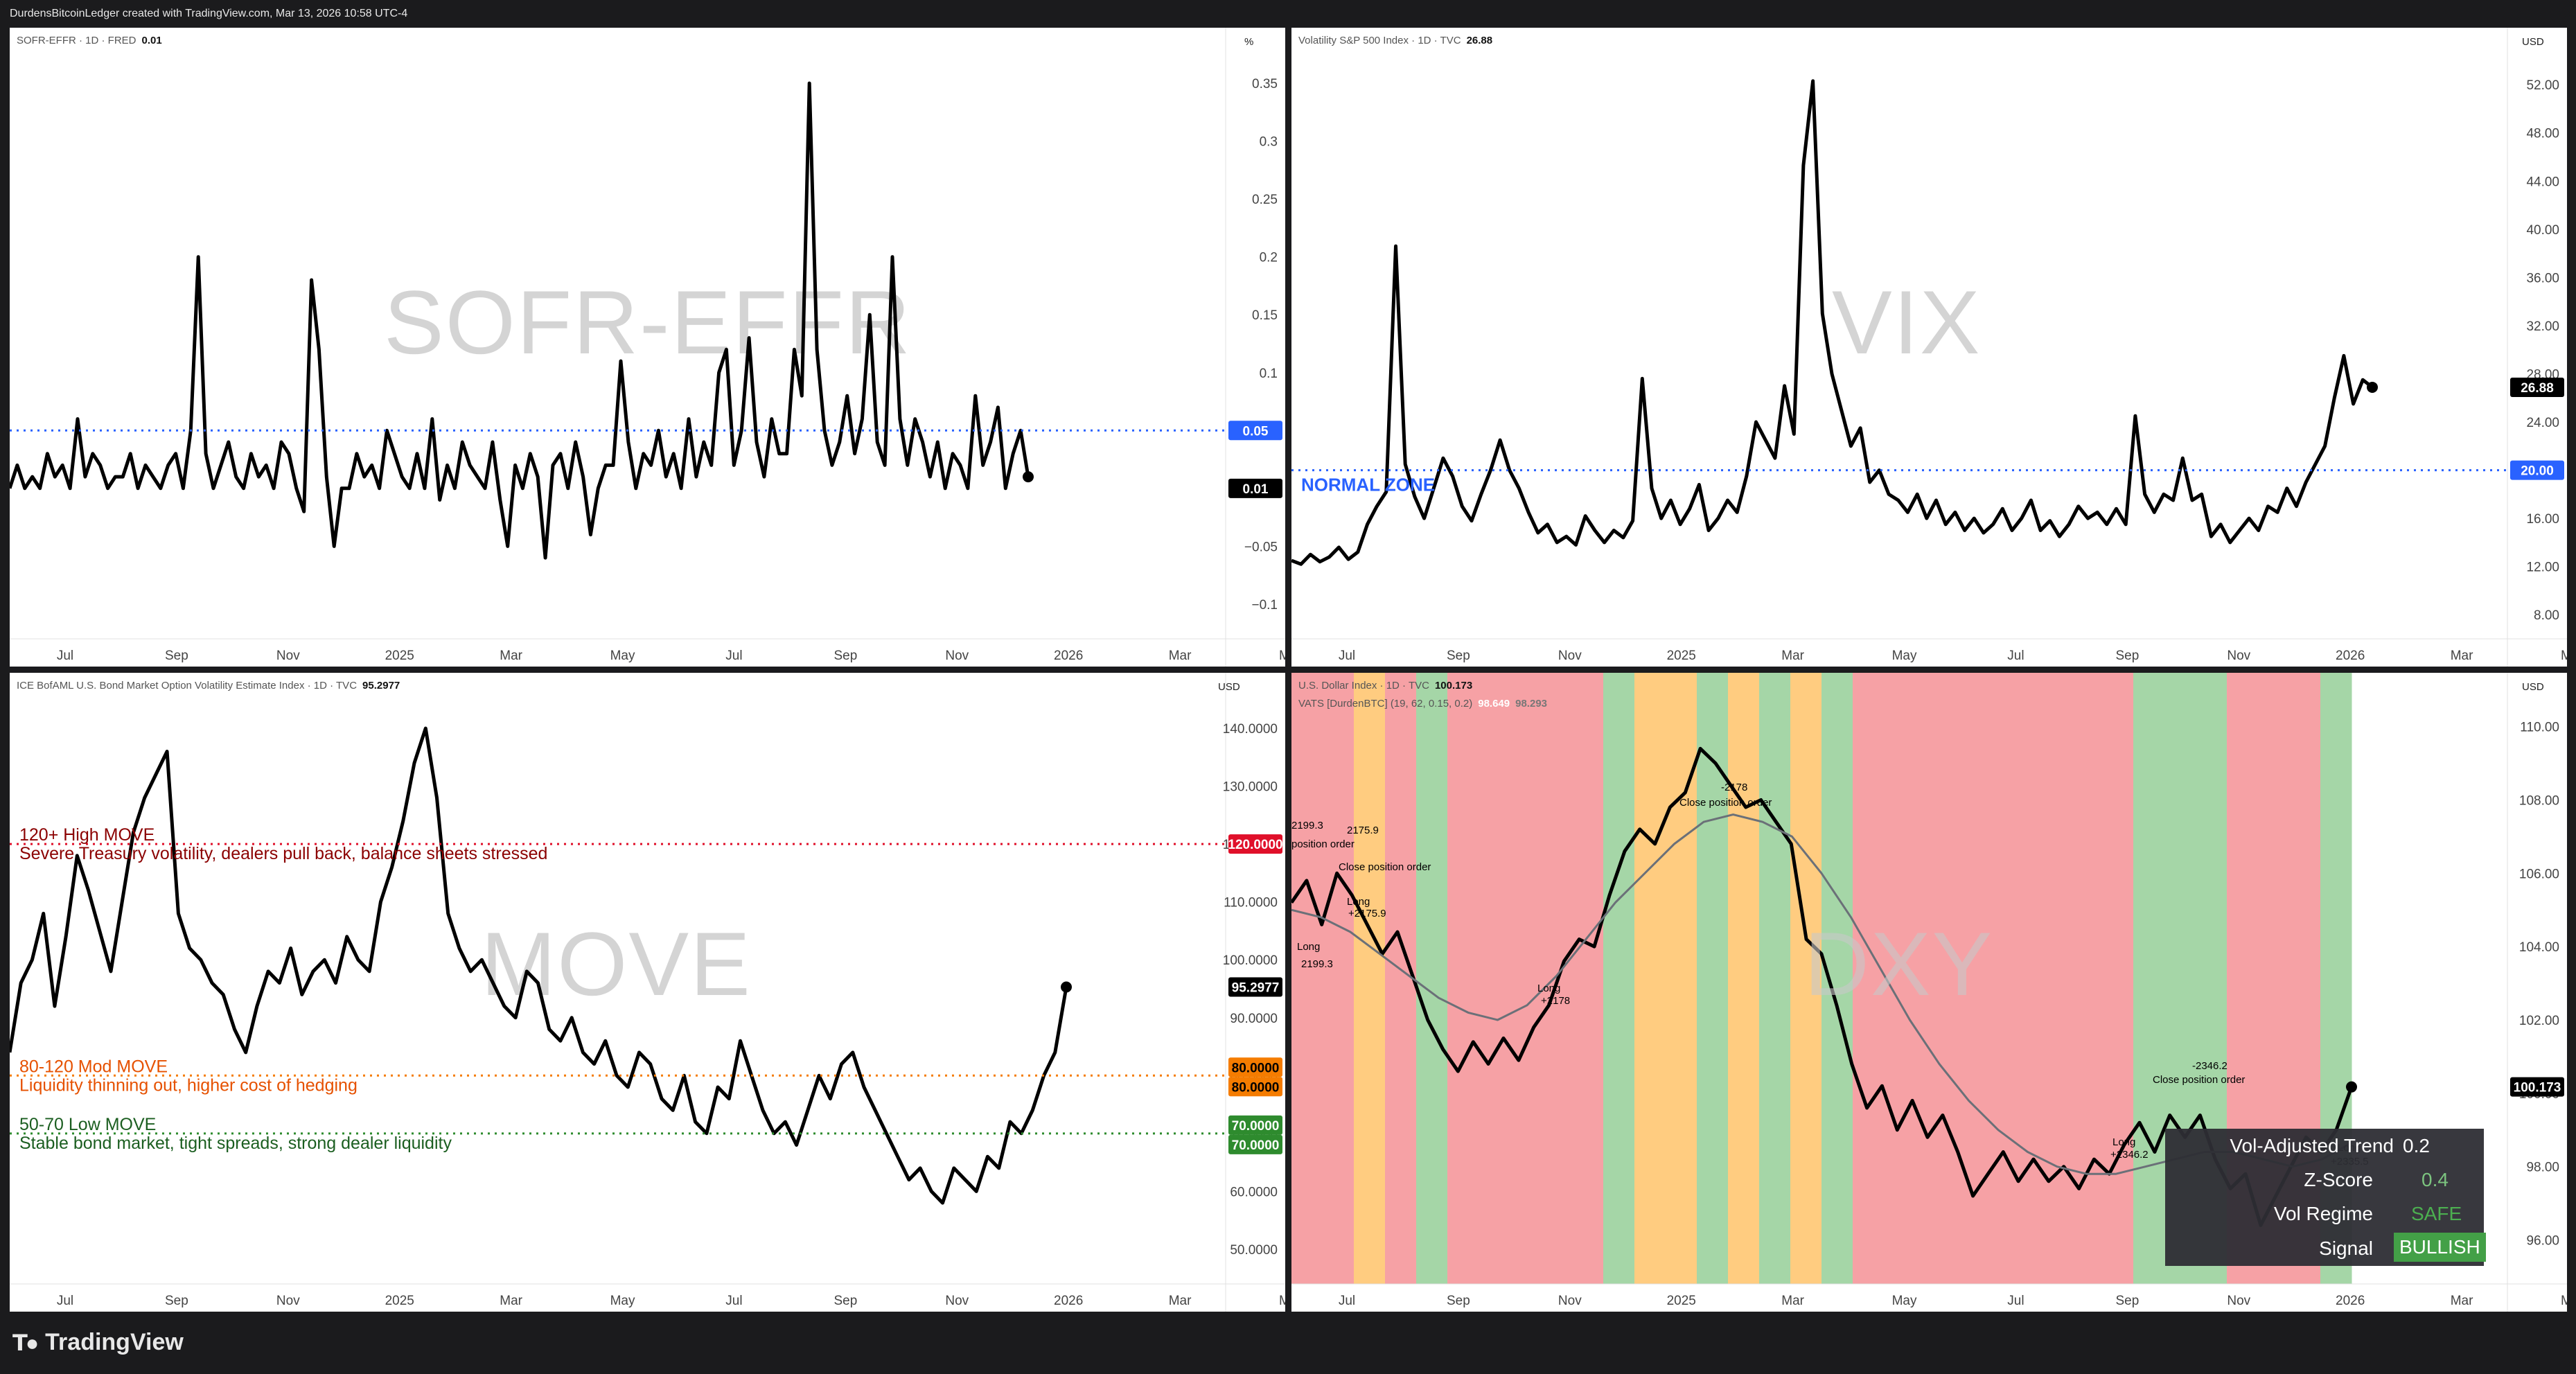  What do you see at coordinates (2416, 1145) in the screenshot?
I see `table-cell-value: 0.2` at bounding box center [2416, 1145].